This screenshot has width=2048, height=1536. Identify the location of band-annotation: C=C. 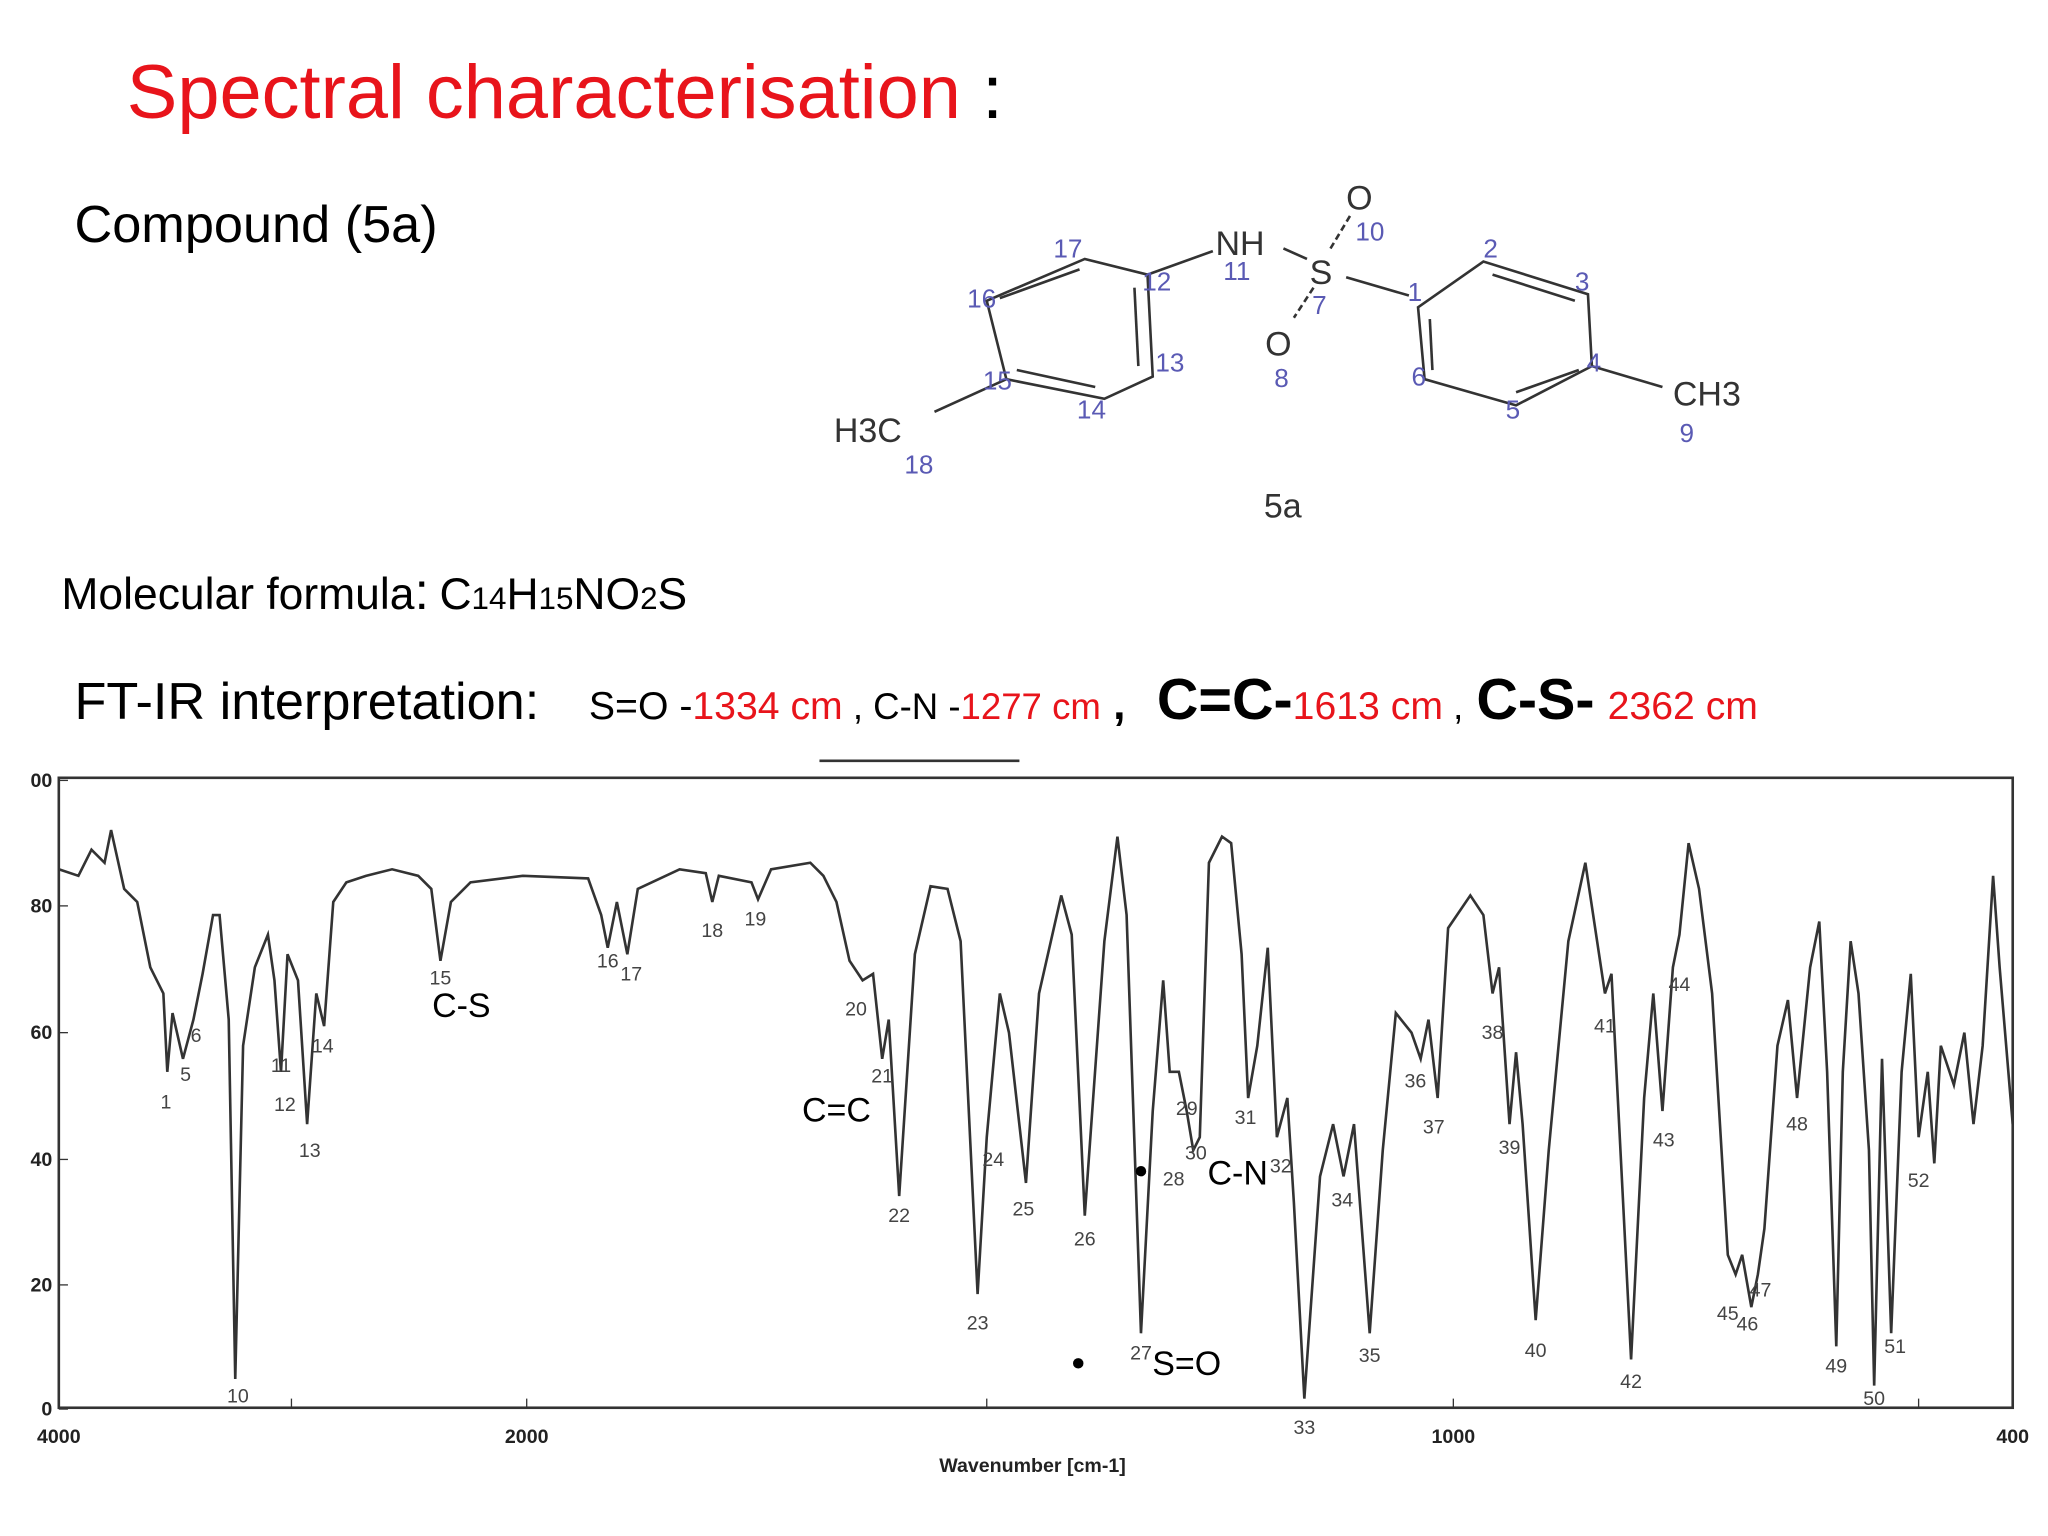
(836, 1111).